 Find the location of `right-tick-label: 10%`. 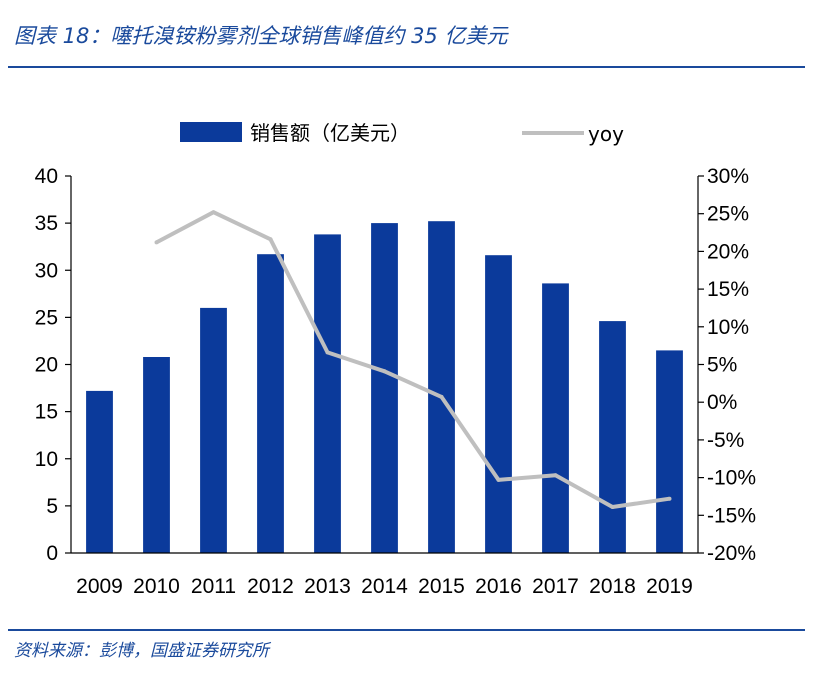

right-tick-label: 10% is located at coordinates (728, 327).